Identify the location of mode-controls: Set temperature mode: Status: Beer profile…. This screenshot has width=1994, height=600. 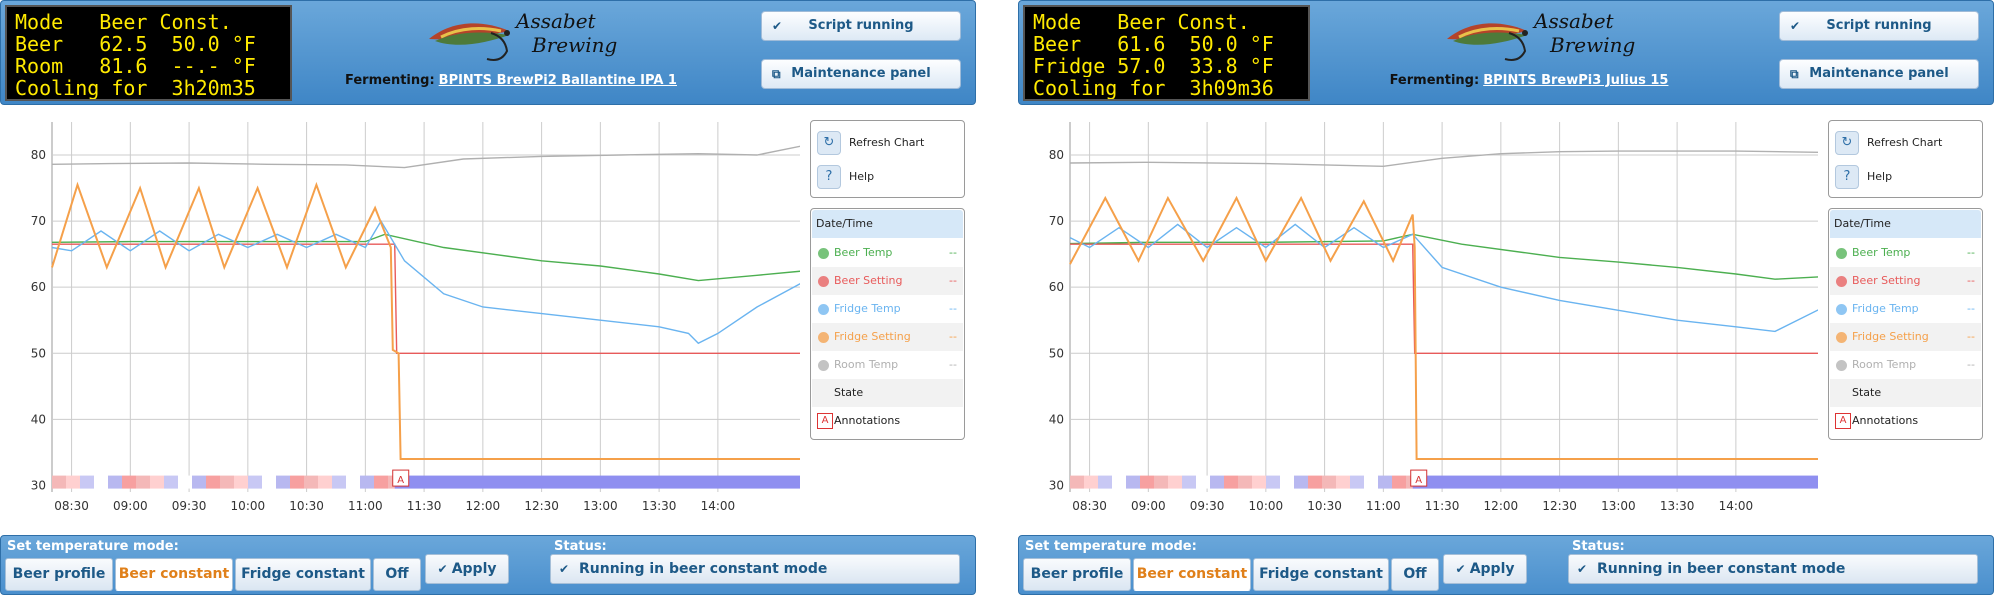
(488, 565).